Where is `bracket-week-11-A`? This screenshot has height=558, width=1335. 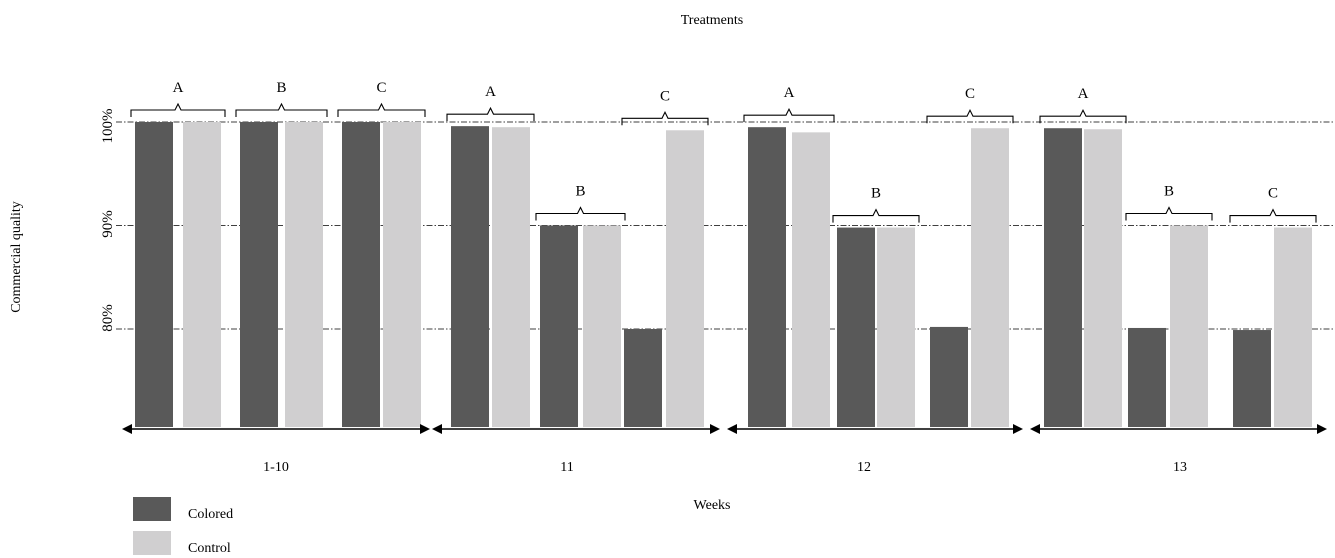
bracket-week-11-A is located at coordinates (490, 114).